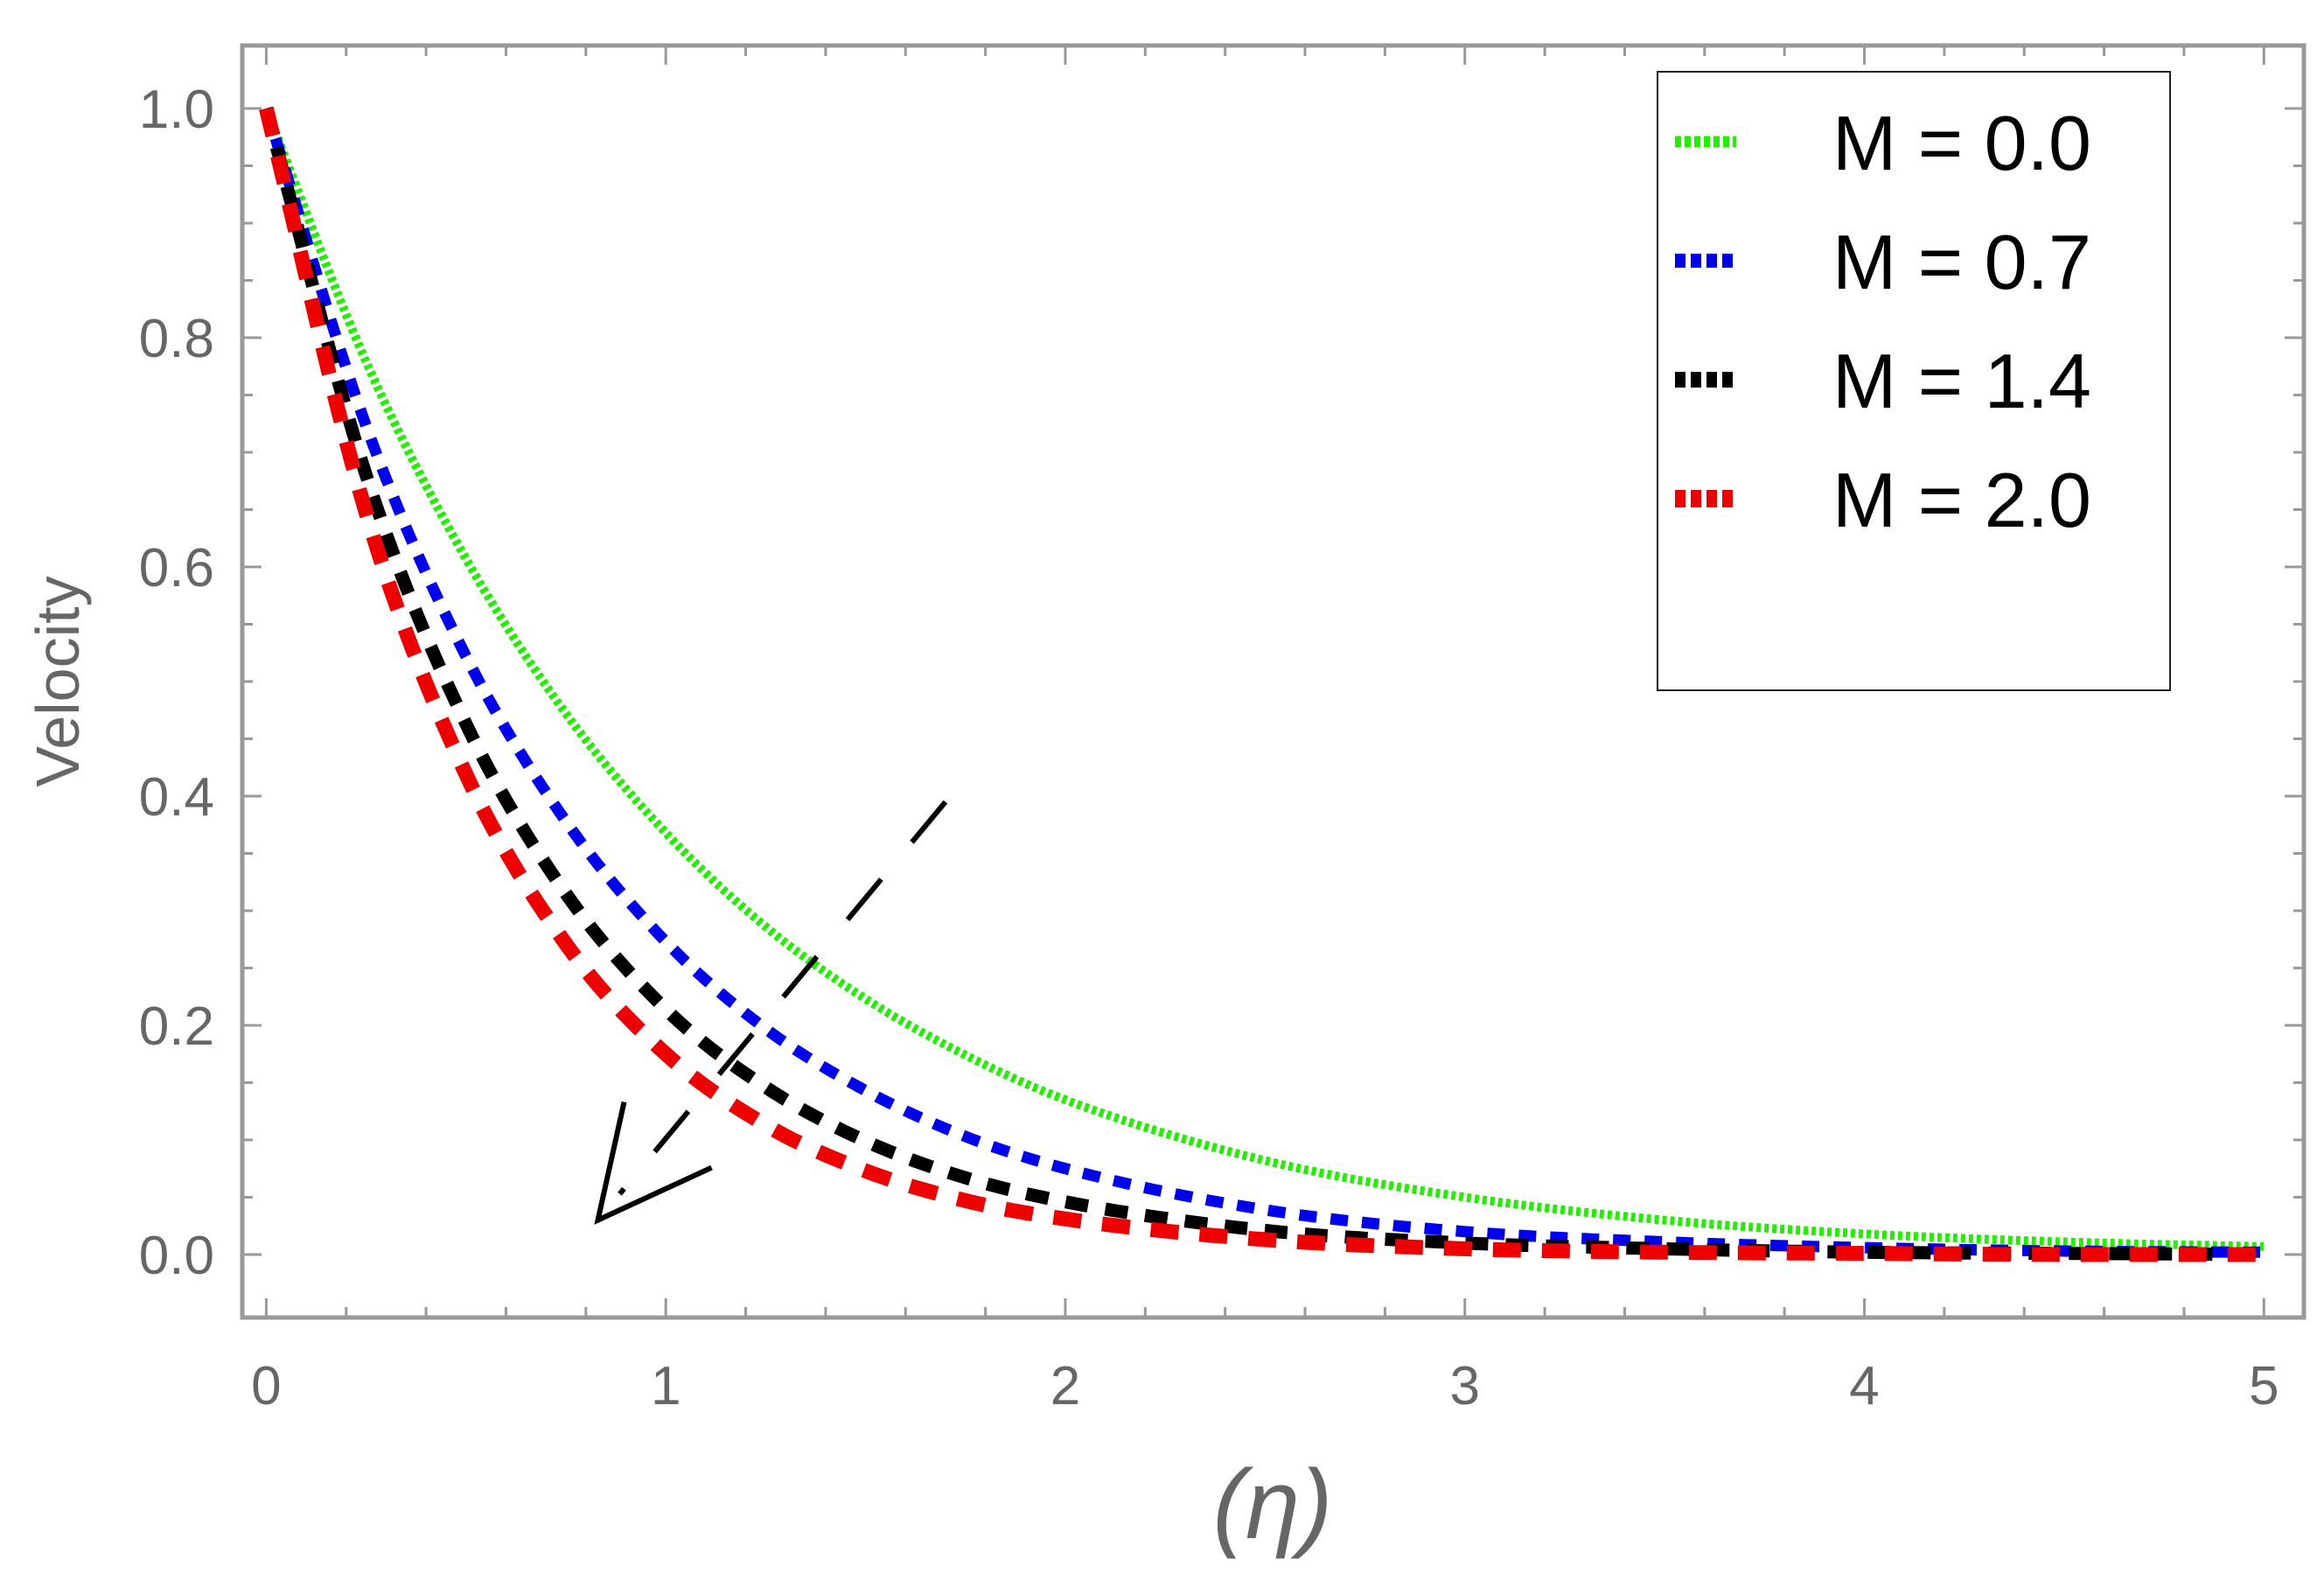 This screenshot has height=1587, width=2324. What do you see at coordinates (1961, 381) in the screenshot?
I see `legend-label-3: M = 1.4` at bounding box center [1961, 381].